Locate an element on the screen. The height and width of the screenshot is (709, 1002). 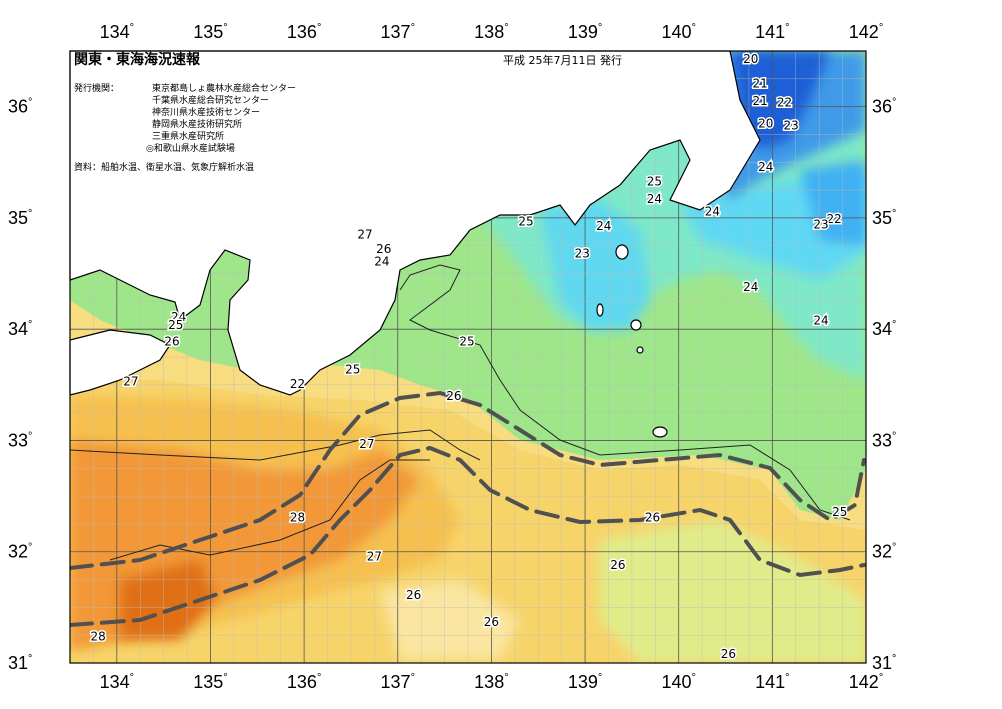
lat-tick-left: 32° is located at coordinates (20, 552).